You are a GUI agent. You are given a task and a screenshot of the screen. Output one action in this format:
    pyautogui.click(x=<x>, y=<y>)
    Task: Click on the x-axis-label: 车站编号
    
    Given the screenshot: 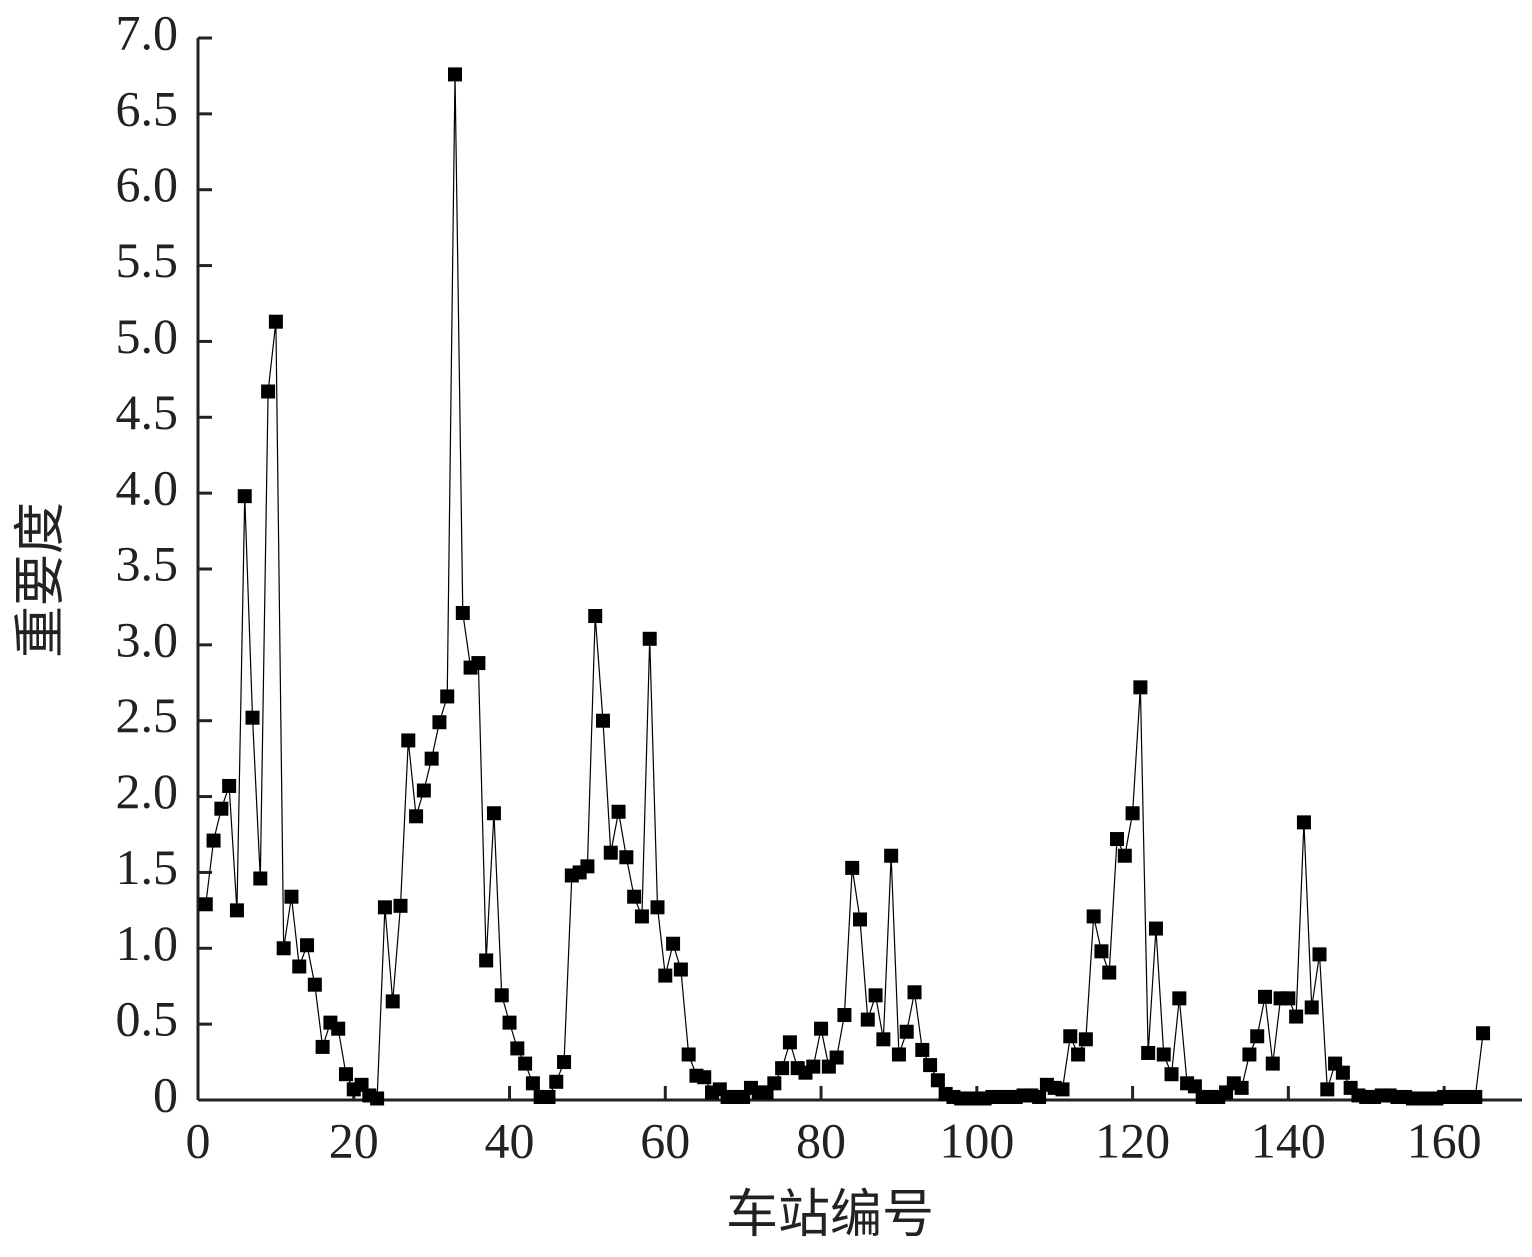 What is the action you would take?
    pyautogui.click(x=830, y=1215)
    